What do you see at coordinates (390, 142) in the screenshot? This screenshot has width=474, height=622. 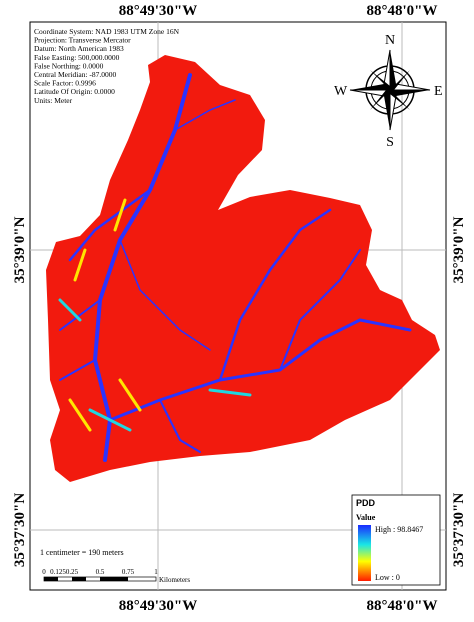 I see `compass-s: S` at bounding box center [390, 142].